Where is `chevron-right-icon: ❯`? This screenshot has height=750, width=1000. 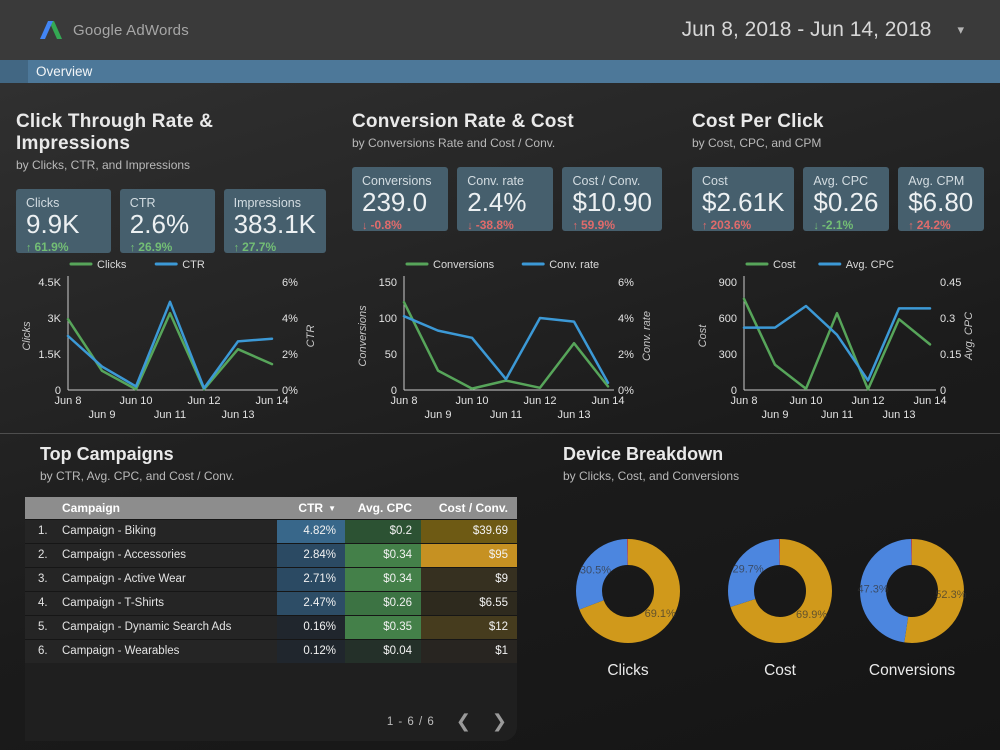 chevron-right-icon: ❯ is located at coordinates (499, 721).